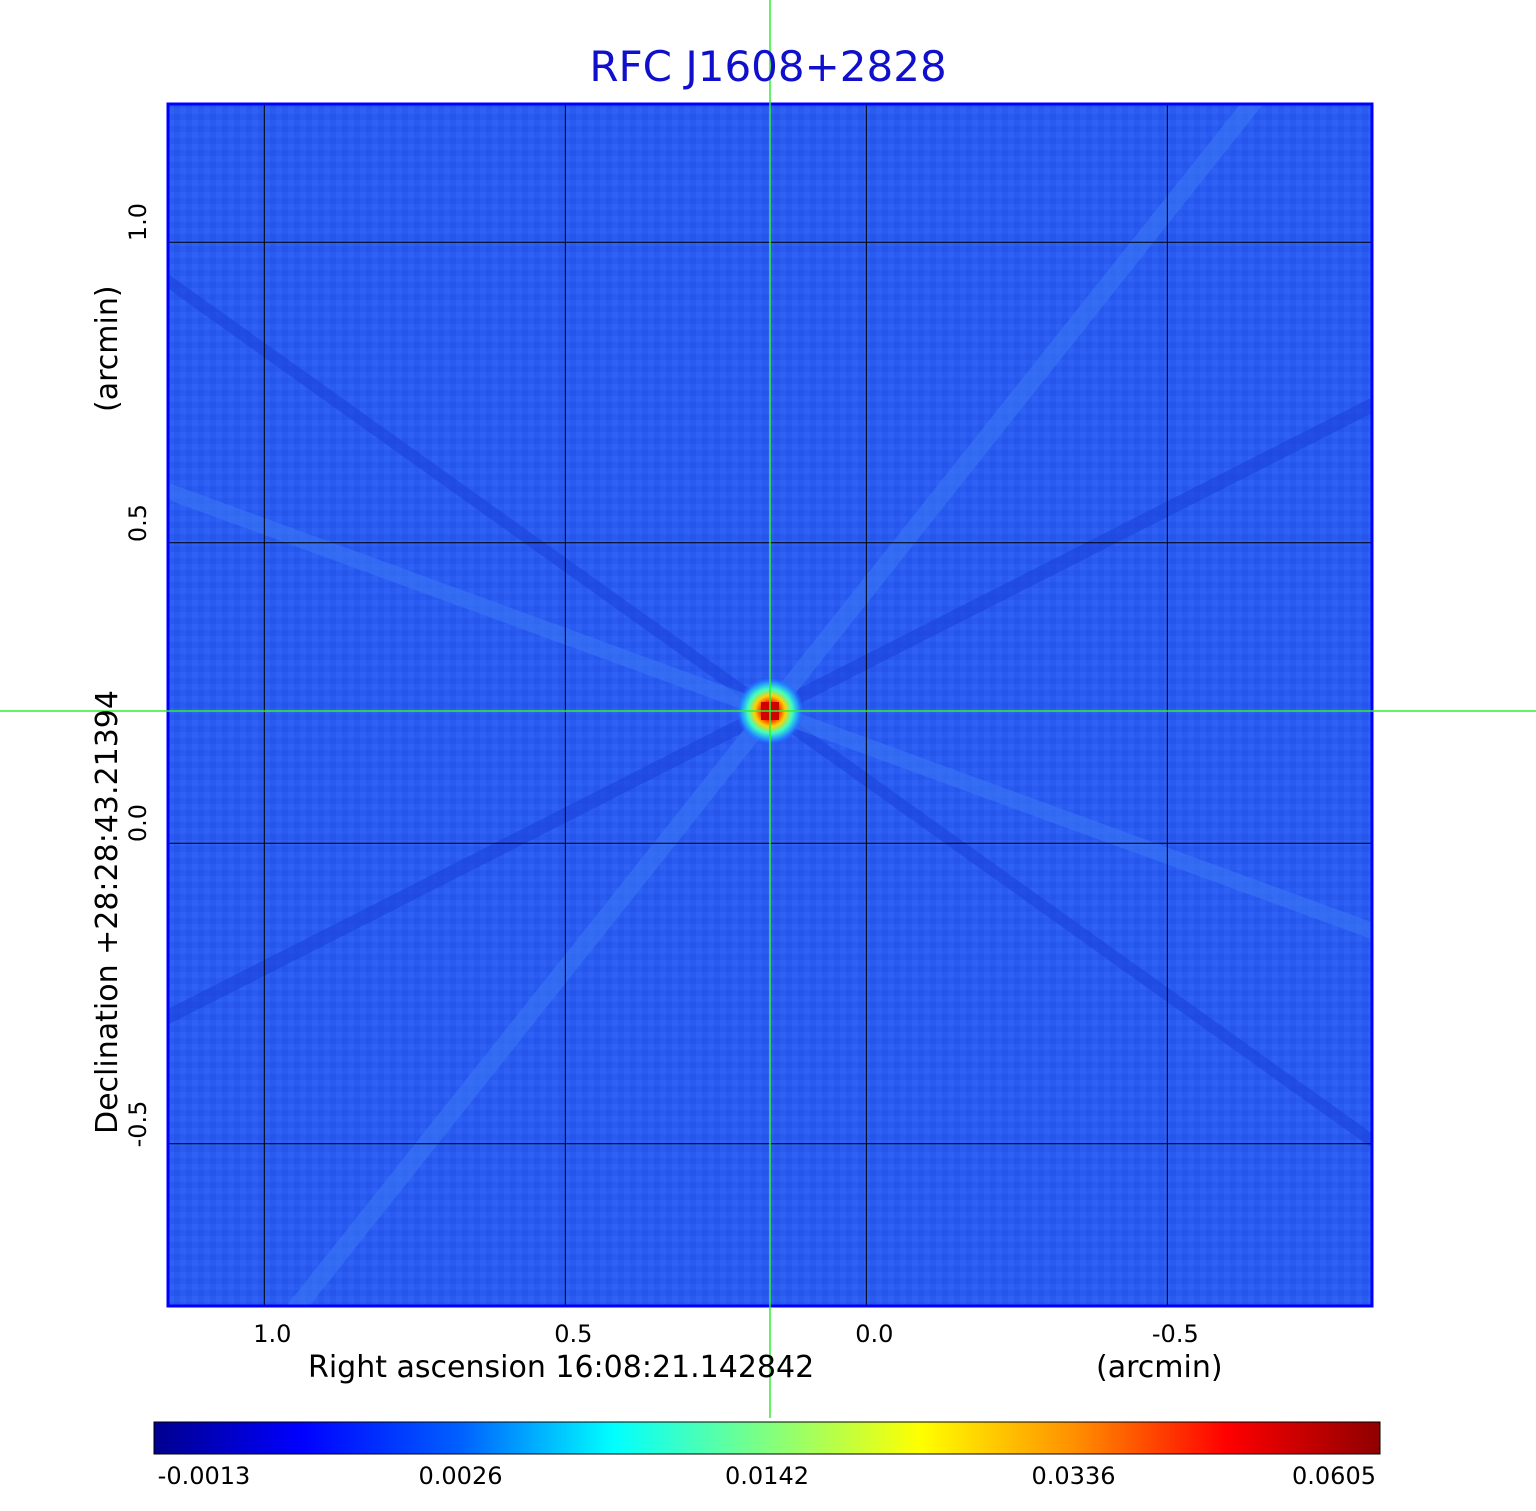 This screenshot has height=1511, width=1536. Describe the element at coordinates (1334, 1476) in the screenshot. I see `colorbar-tick-label: 0.0605` at that location.